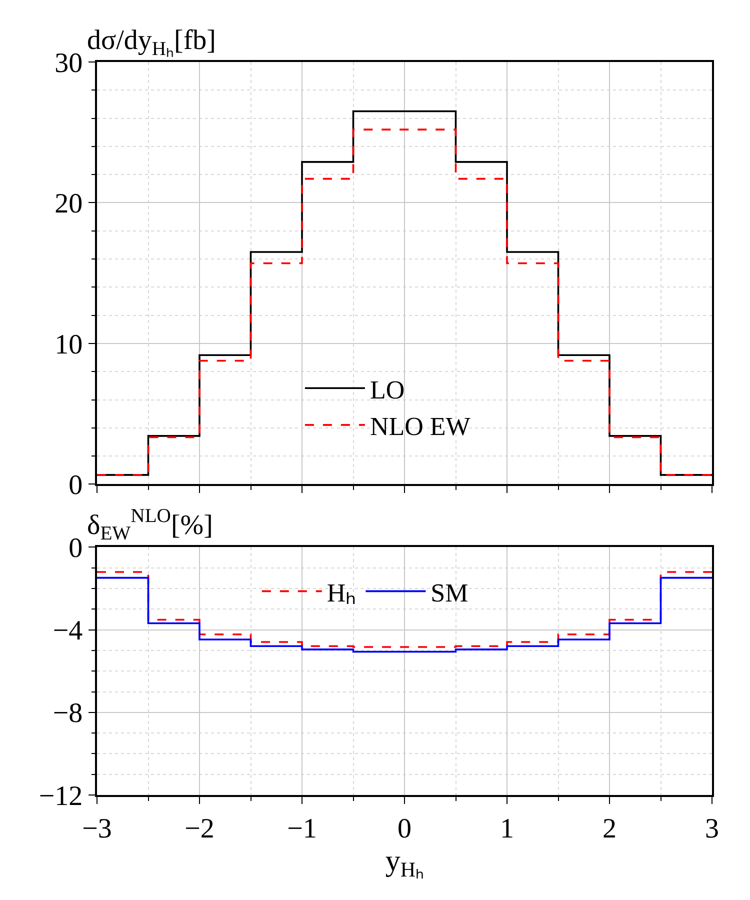 The width and height of the screenshot is (750, 900). What do you see at coordinates (387, 389) in the screenshot?
I see `legend-label: LO` at bounding box center [387, 389].